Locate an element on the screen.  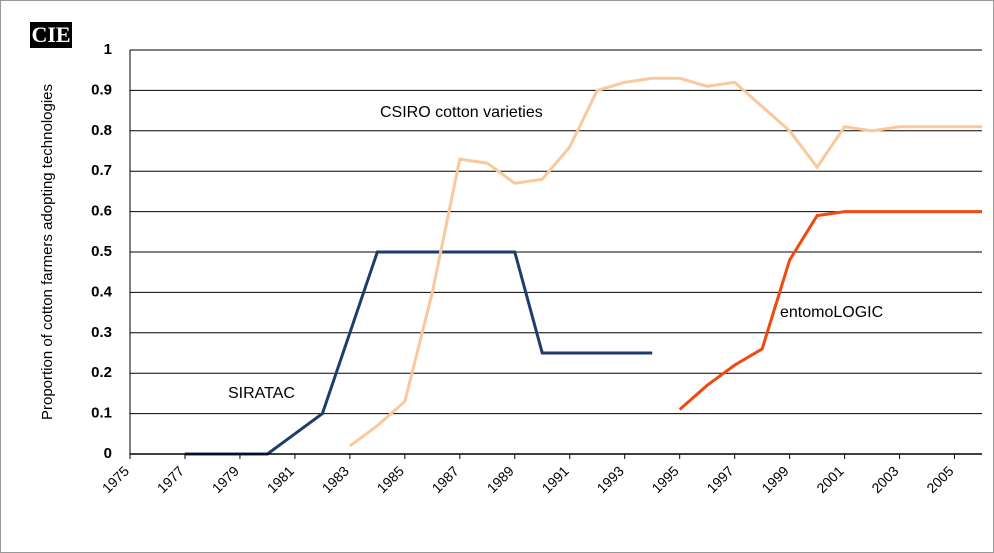
series-label: SIRATAC is located at coordinates (261, 393).